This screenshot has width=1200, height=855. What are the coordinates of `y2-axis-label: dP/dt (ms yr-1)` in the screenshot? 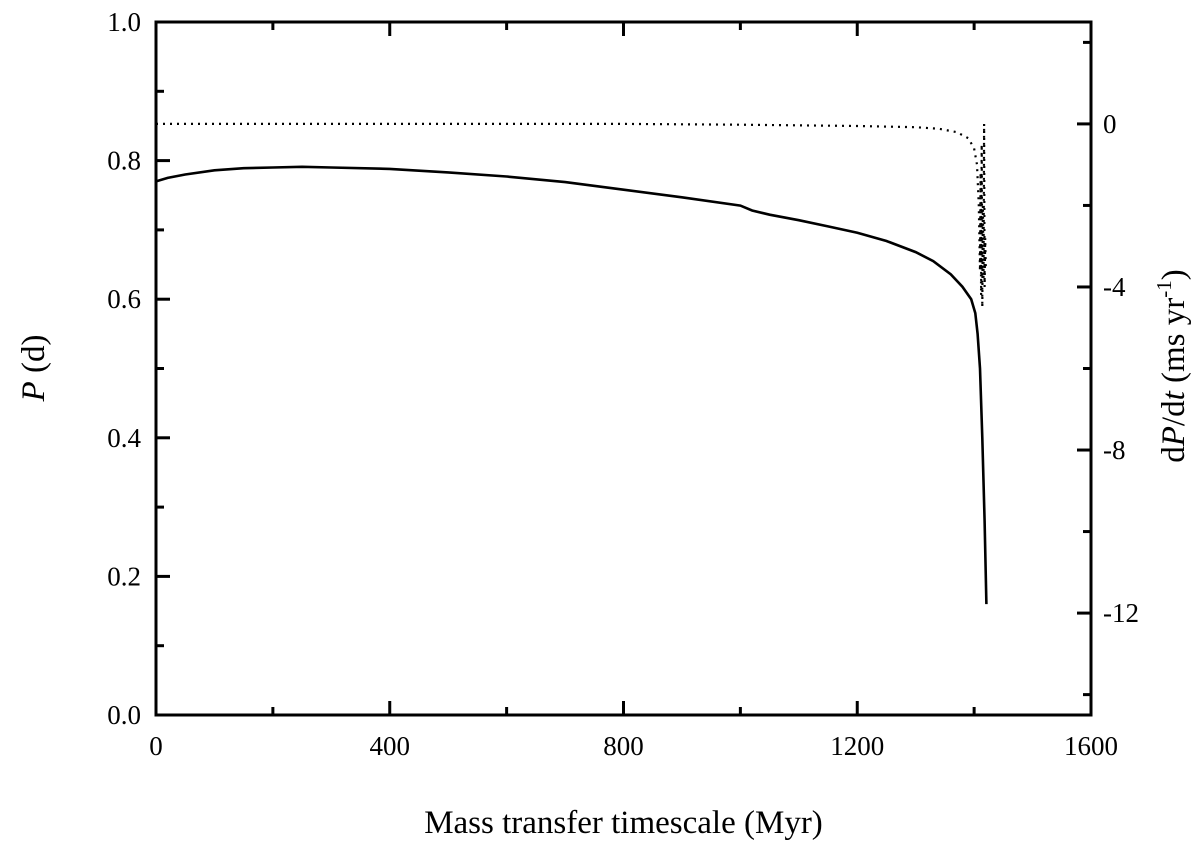 It's located at (1172, 366).